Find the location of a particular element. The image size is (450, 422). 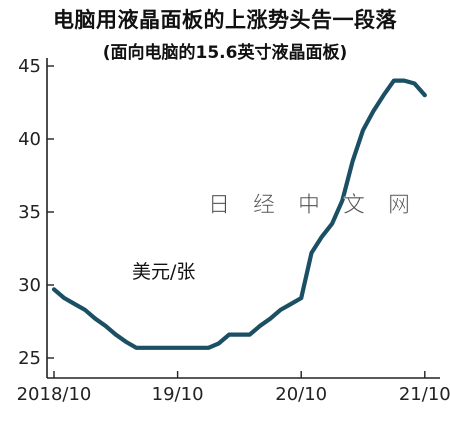

x-tick-label: 19/10 is located at coordinates (178, 394).